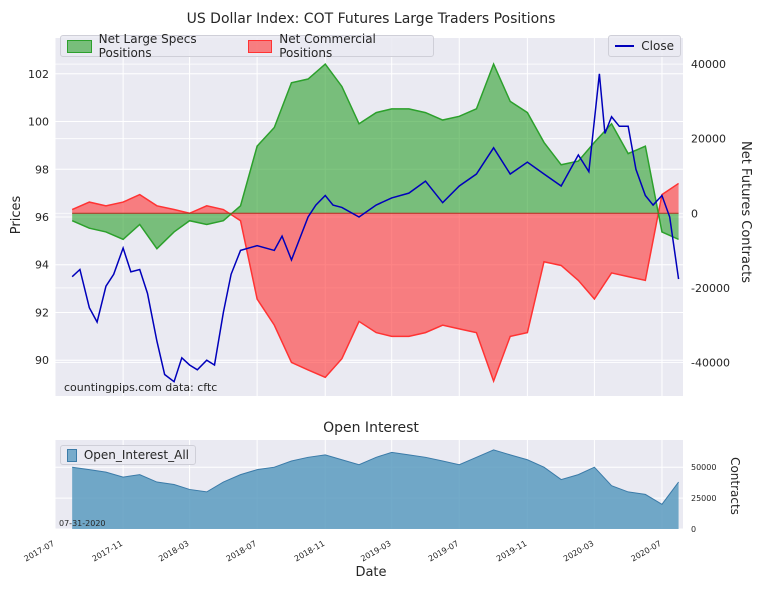 This screenshot has width=760, height=595. What do you see at coordinates (708, 139) in the screenshot?
I see `y2-tick-label: 20000` at bounding box center [708, 139].